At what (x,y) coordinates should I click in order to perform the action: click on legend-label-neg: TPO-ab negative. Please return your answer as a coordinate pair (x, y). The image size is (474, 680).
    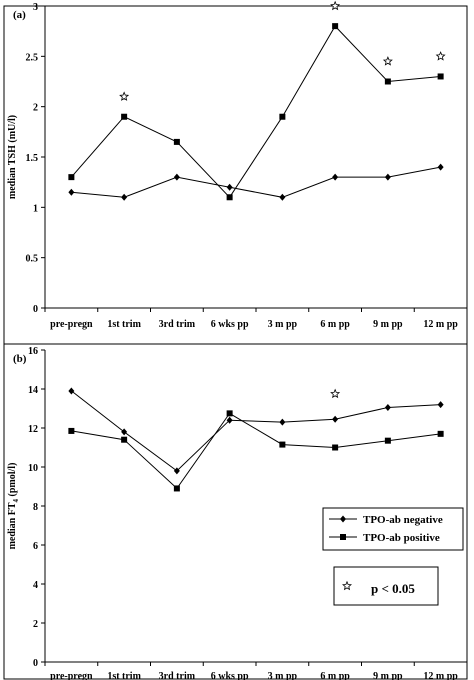
    Looking at the image, I should click on (403, 520).